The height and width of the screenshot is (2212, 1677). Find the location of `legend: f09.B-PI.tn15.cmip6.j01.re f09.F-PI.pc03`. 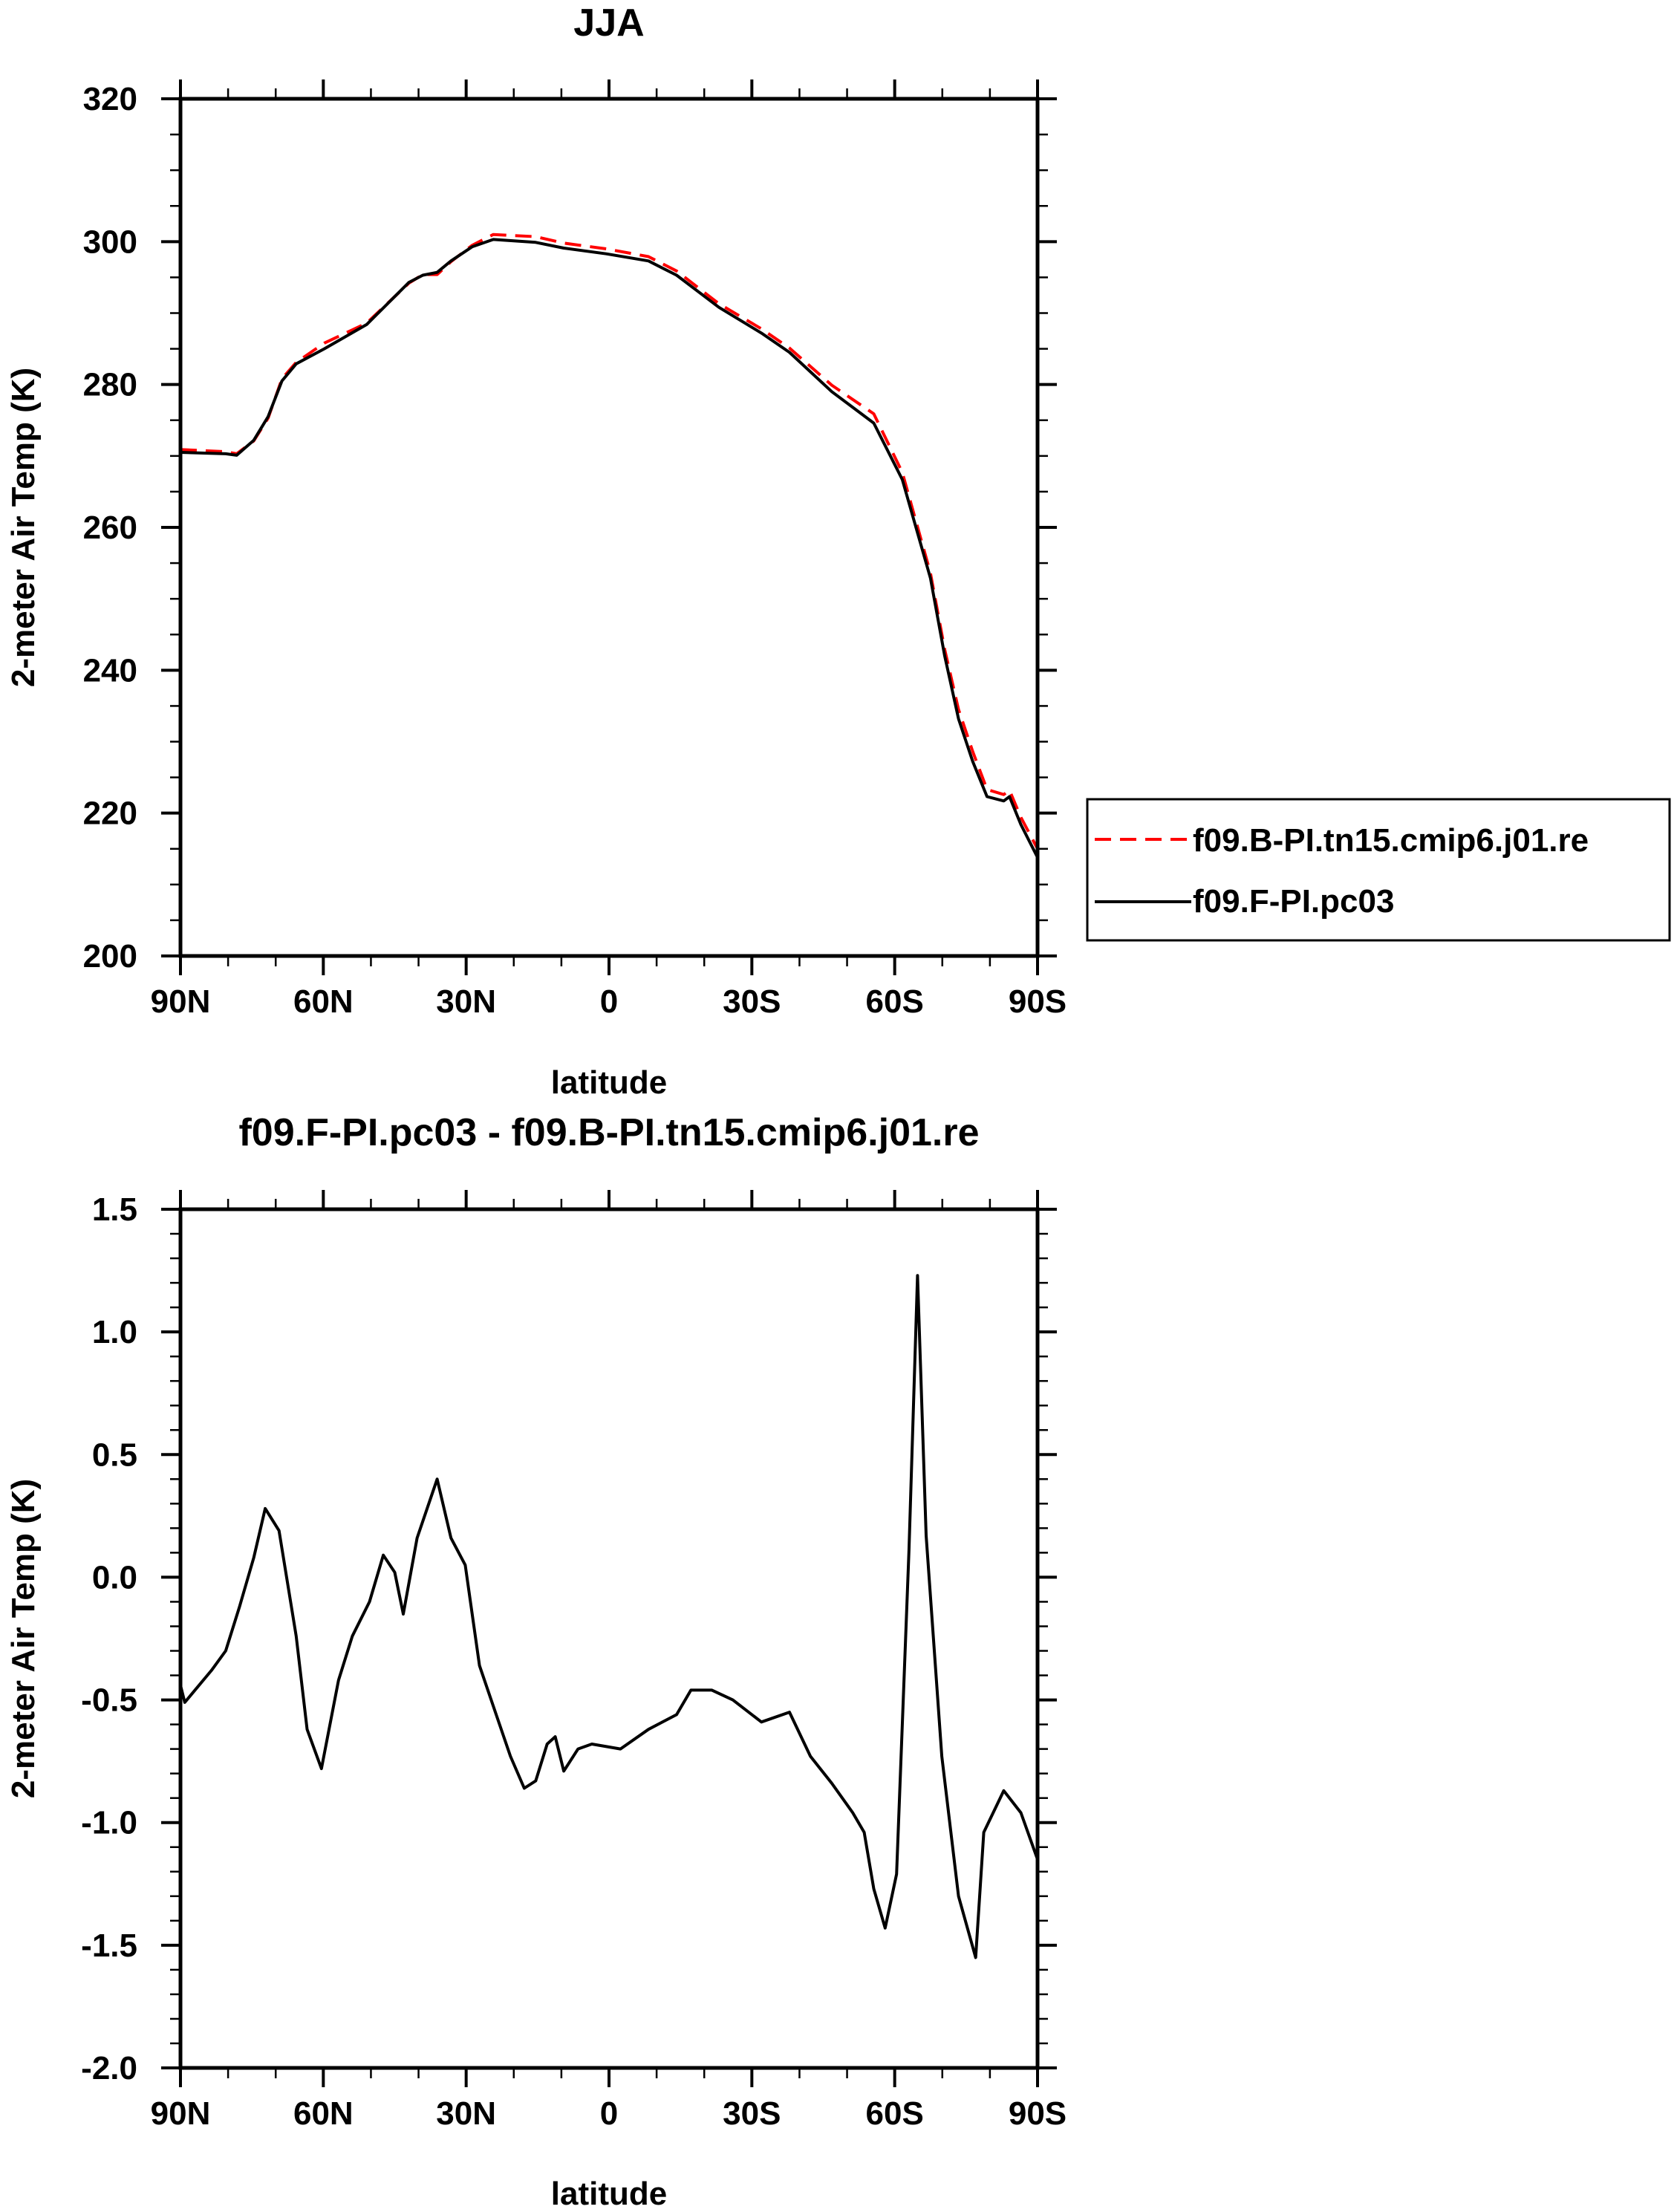

legend: f09.B-PI.tn15.cmip6.j01.re f09.F-PI.pc03 is located at coordinates (1378, 870).